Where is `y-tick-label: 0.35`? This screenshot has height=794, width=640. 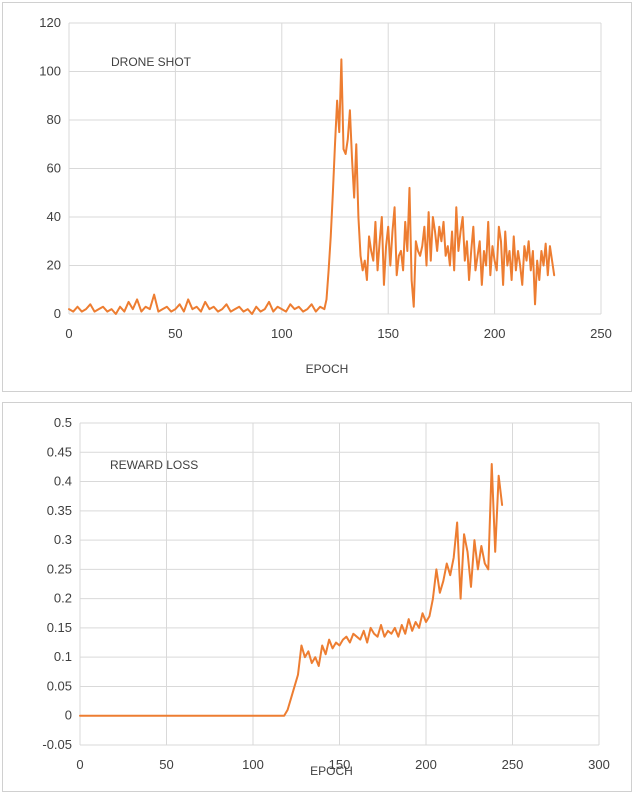
y-tick-label: 0.35 is located at coordinates (59, 510).